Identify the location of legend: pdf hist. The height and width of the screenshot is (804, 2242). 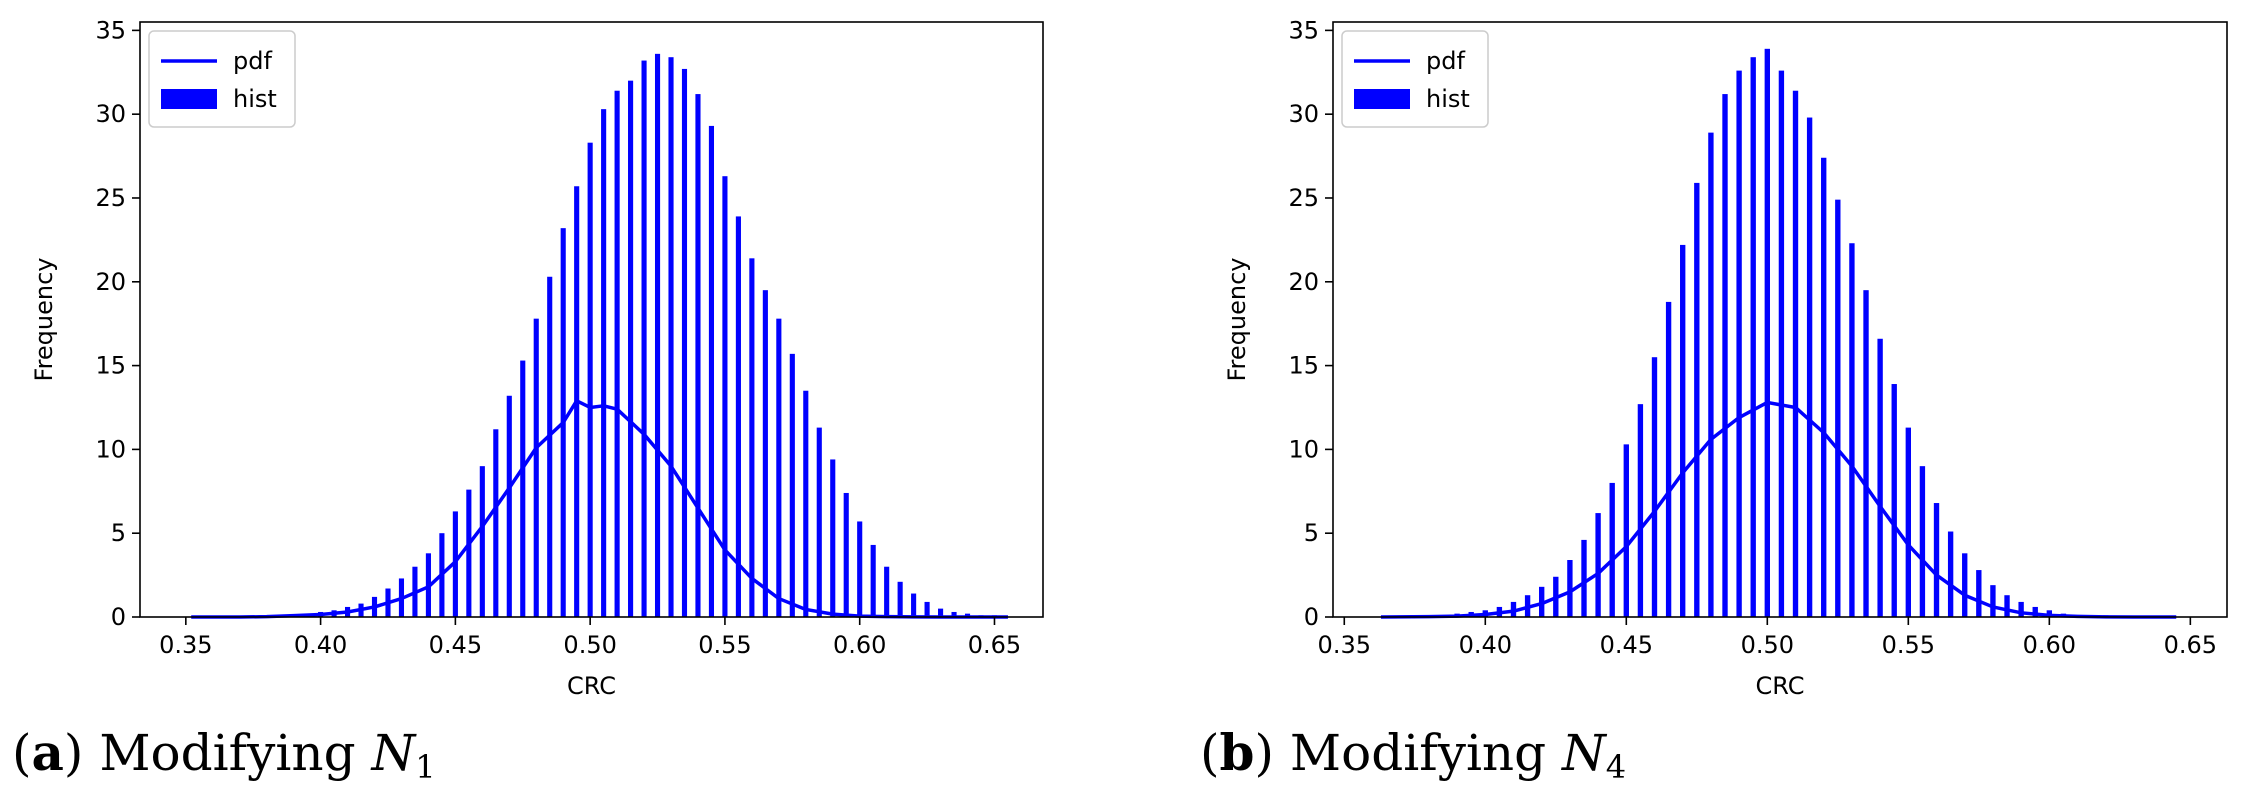
(222, 79).